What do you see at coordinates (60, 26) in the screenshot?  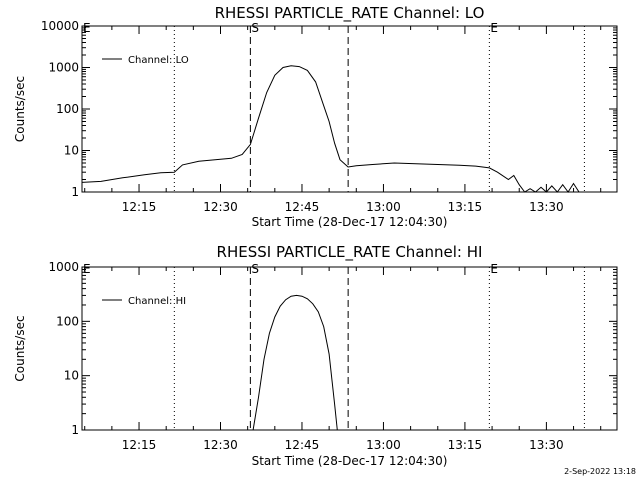 I see `y-tick-label: 10000` at bounding box center [60, 26].